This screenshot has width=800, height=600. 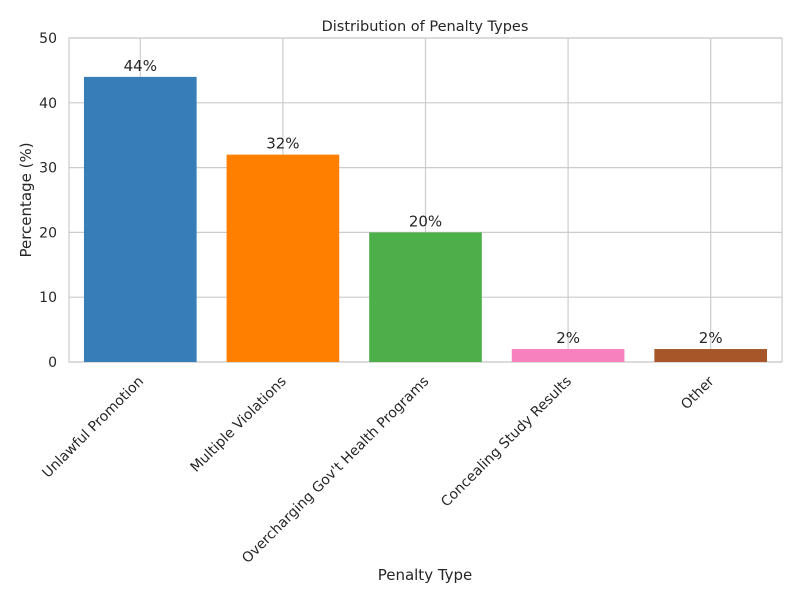 I want to click on y-tick-label: 40, so click(x=48, y=104).